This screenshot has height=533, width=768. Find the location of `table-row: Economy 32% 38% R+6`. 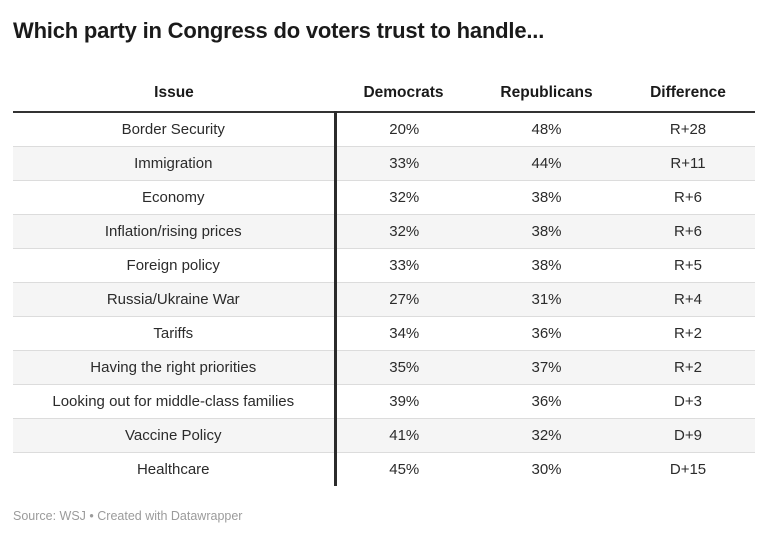

table-row: Economy 32% 38% R+6 is located at coordinates (384, 197).